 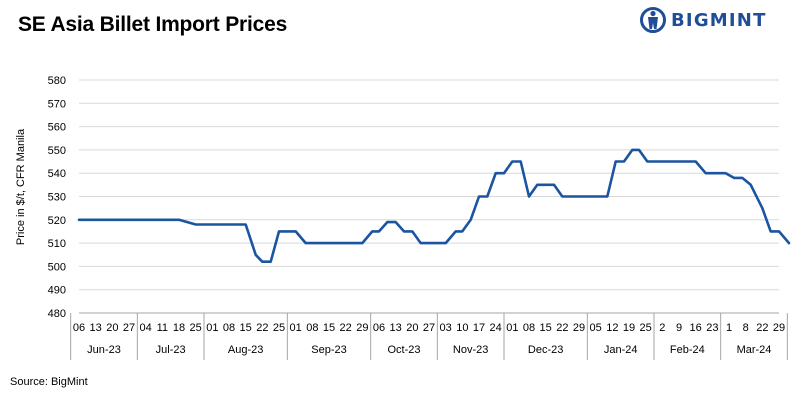 I want to click on x-tick-label: 05, so click(x=596, y=328).